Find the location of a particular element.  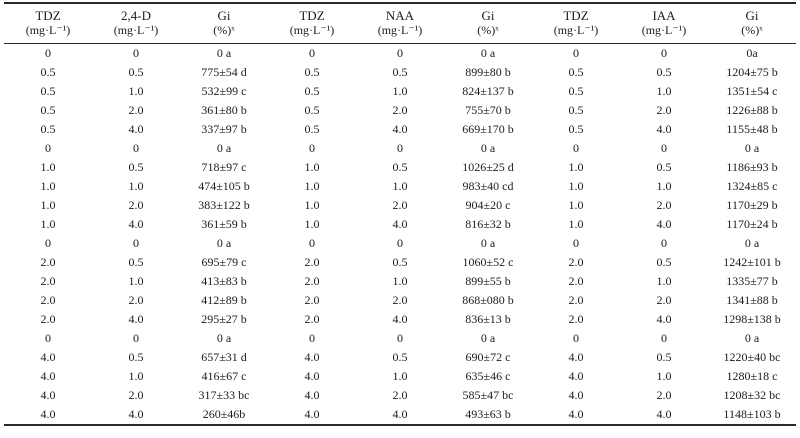

column-unit: (%)ˣ is located at coordinates (488, 30).